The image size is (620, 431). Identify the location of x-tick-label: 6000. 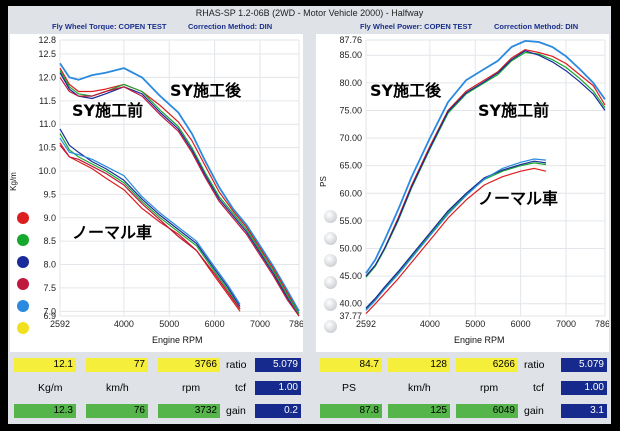
(215, 324).